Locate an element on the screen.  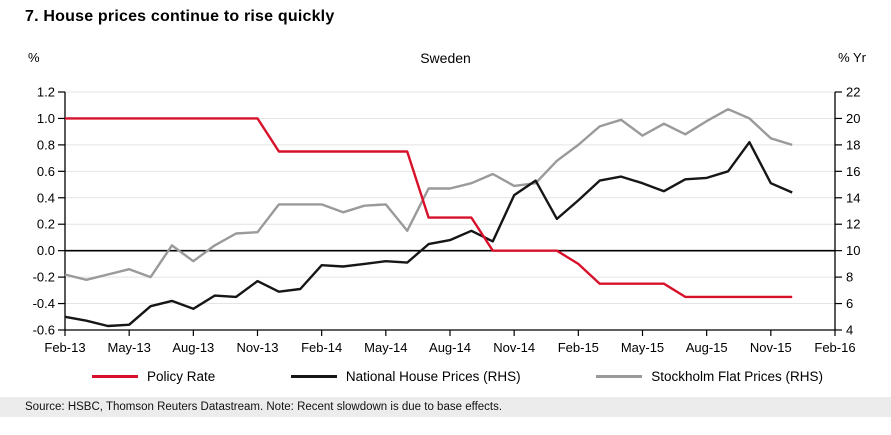
x-axis-tick-label: Feb-13 is located at coordinates (64, 347).